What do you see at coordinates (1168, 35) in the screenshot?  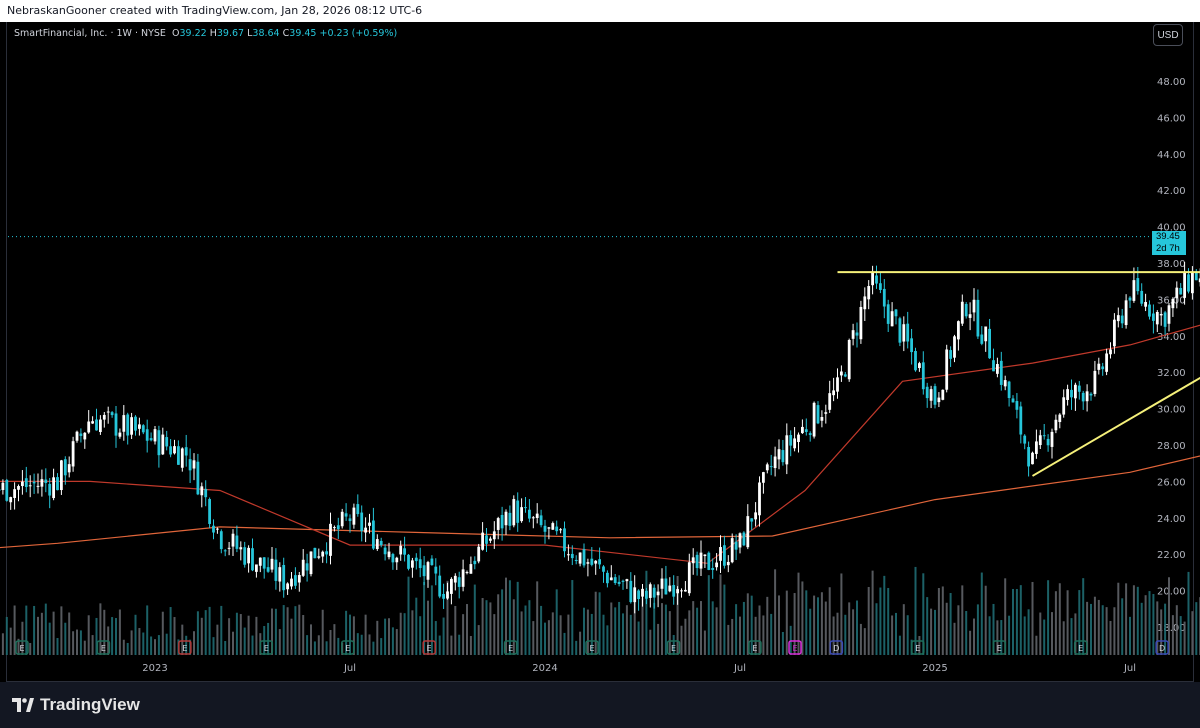 I see `currency-button: USD` at bounding box center [1168, 35].